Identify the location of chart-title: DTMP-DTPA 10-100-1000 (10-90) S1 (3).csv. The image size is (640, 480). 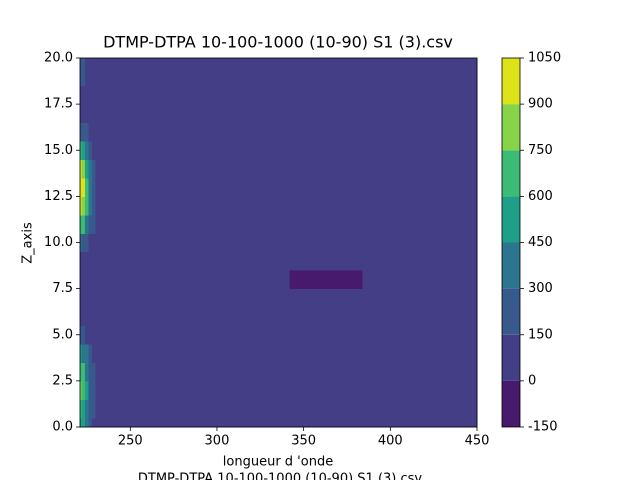
(278, 42).